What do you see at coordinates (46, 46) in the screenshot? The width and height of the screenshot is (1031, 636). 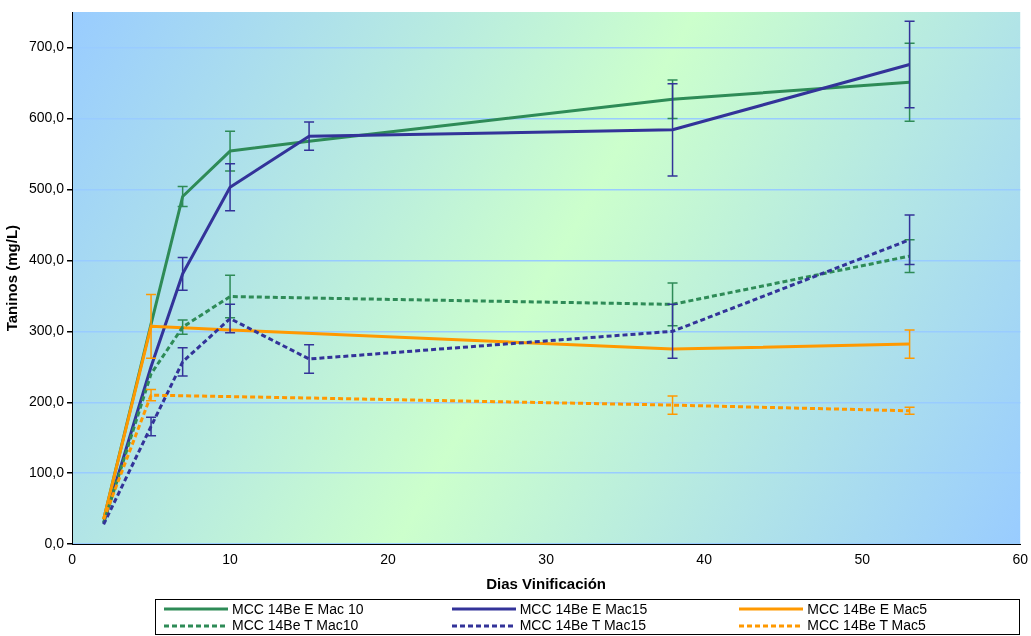 I see `y-tick-label: 700,0` at bounding box center [46, 46].